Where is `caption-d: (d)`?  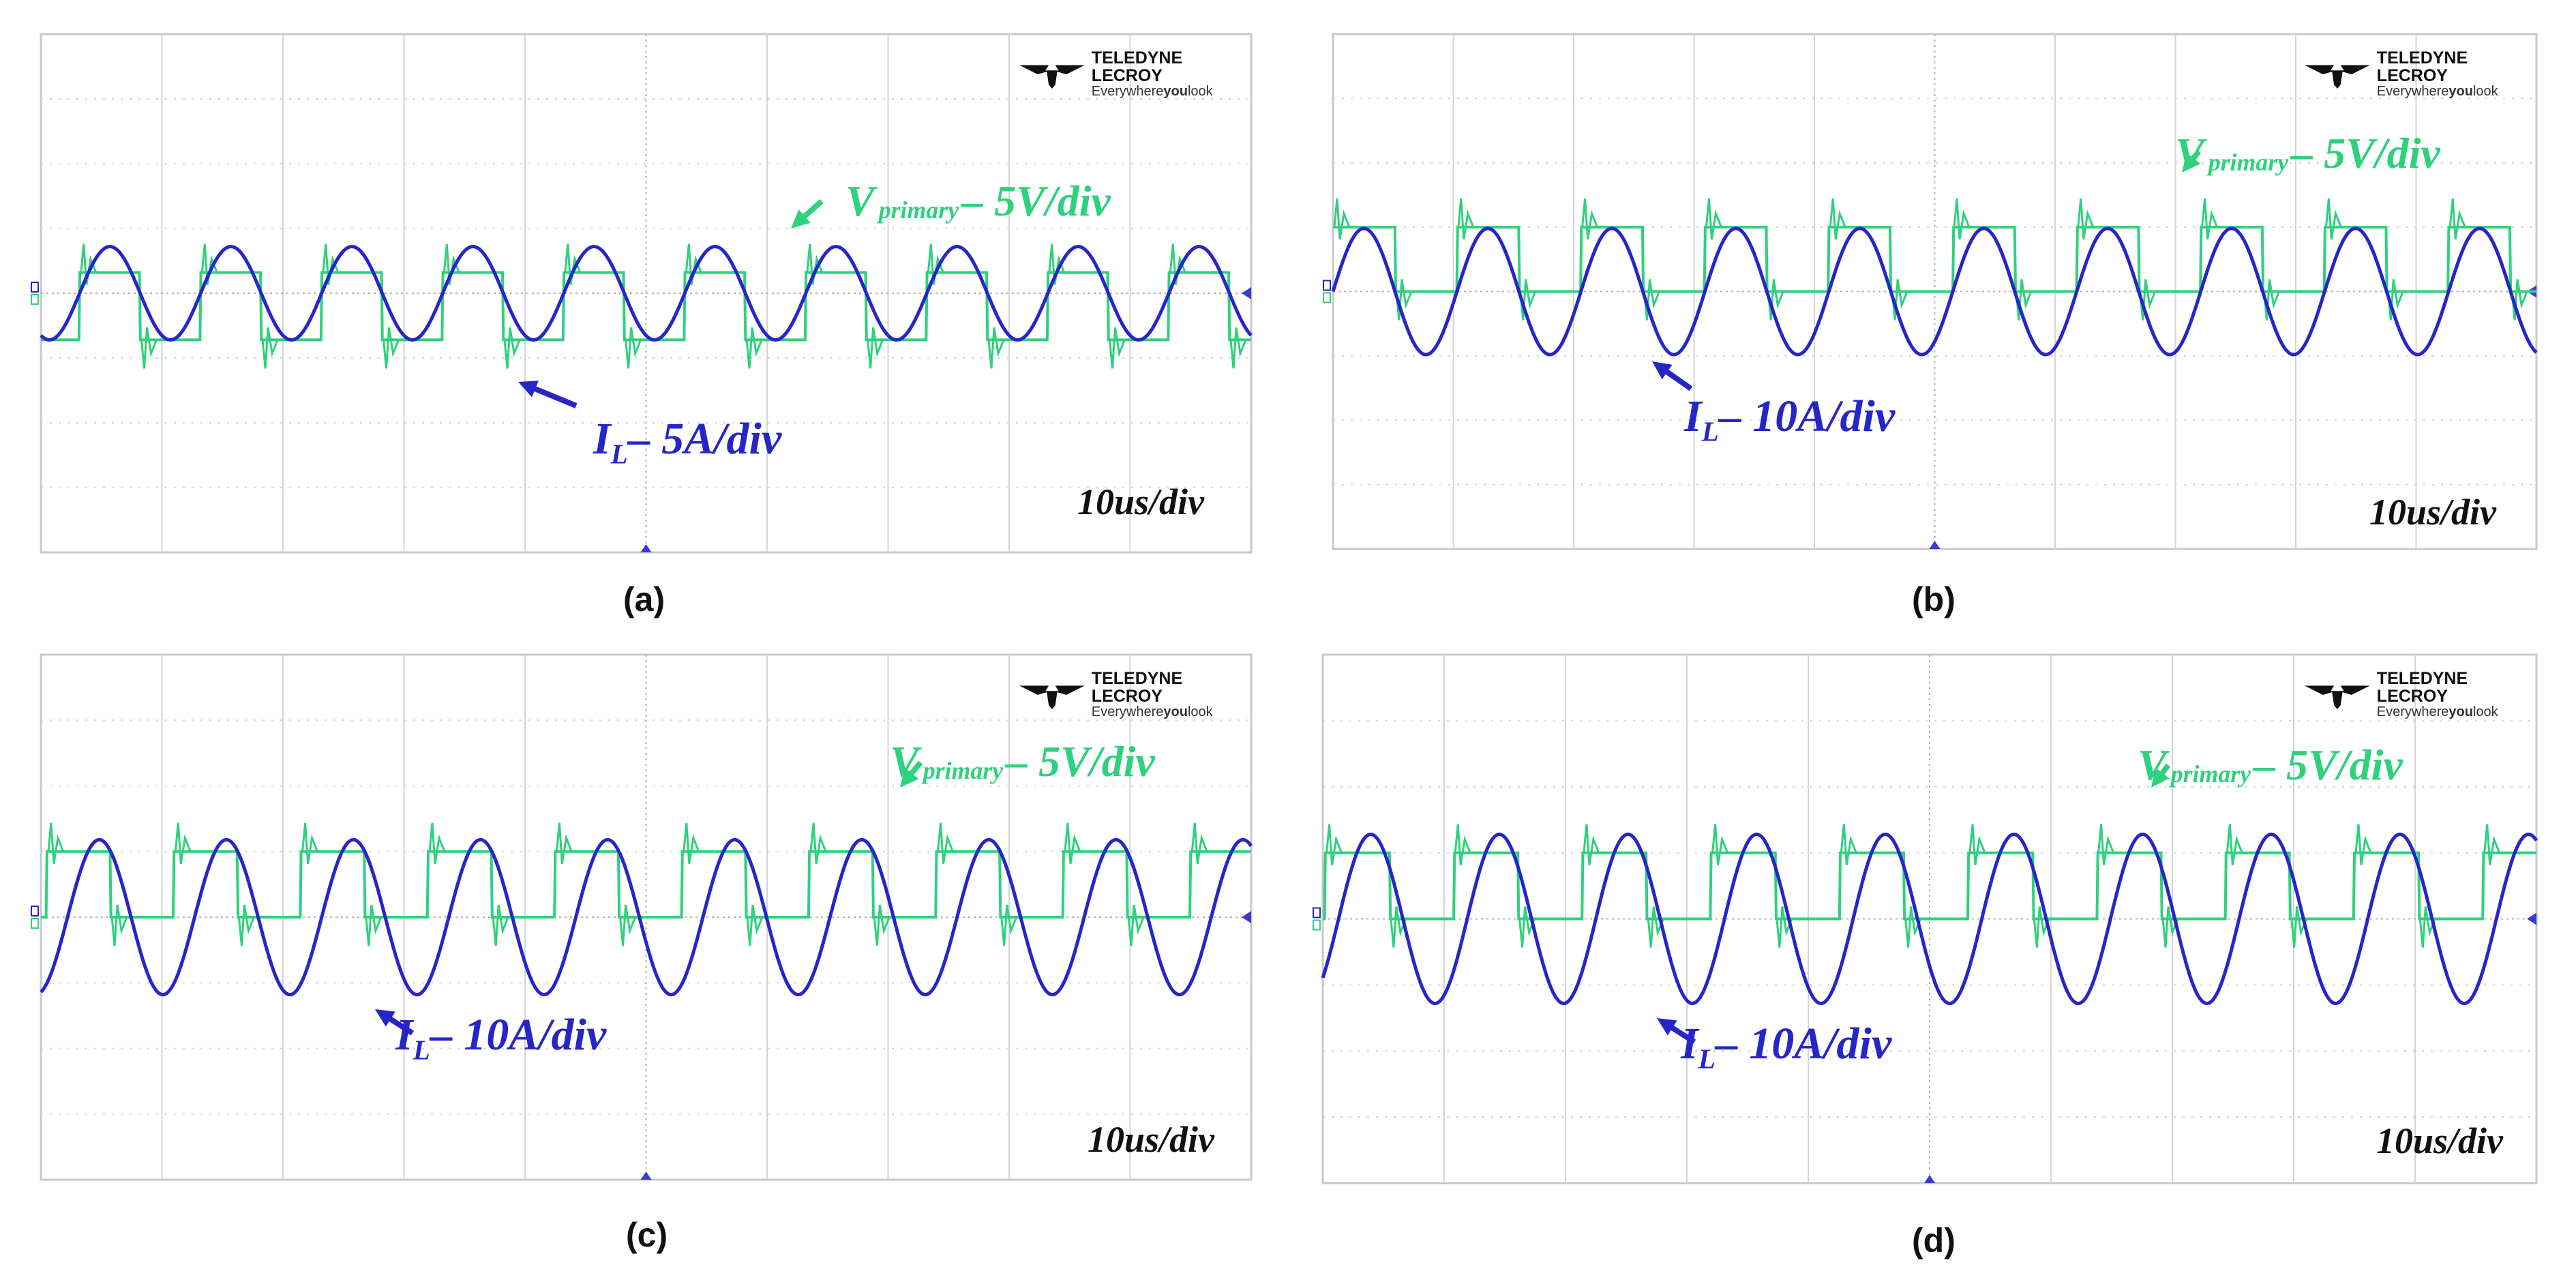
caption-d: (d) is located at coordinates (1934, 1240).